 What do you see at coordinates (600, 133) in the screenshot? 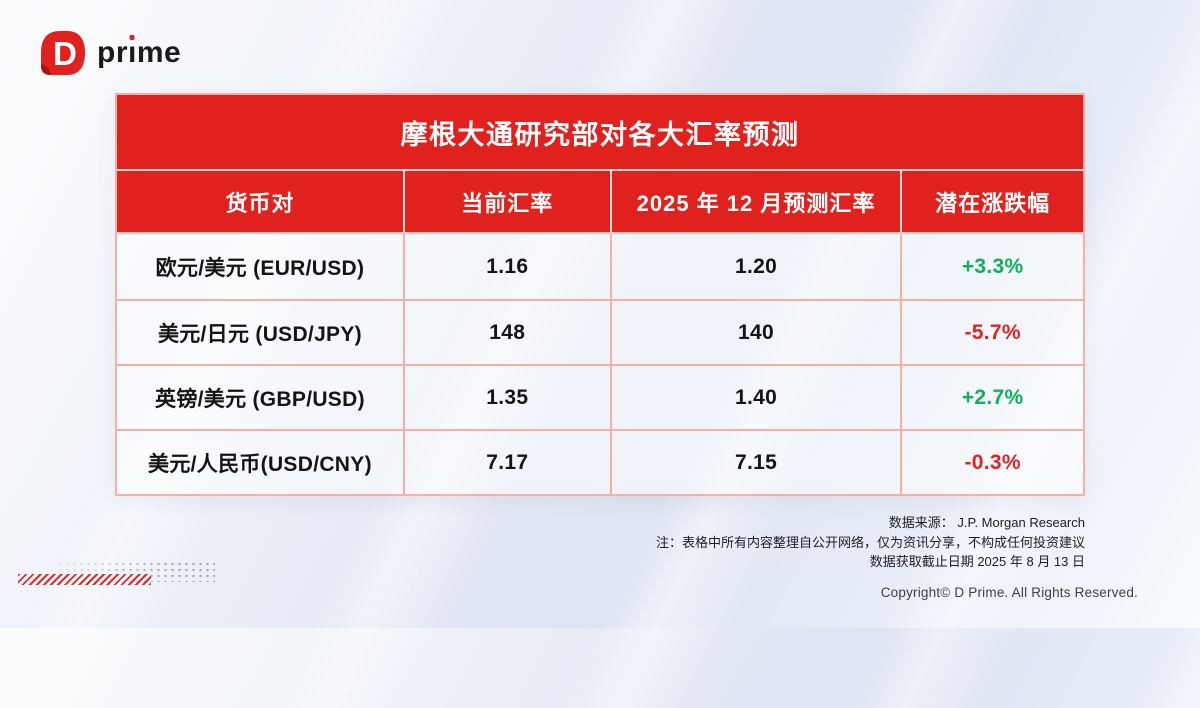
I see `table-title: 摩根大通研究部对各大汇率预测` at bounding box center [600, 133].